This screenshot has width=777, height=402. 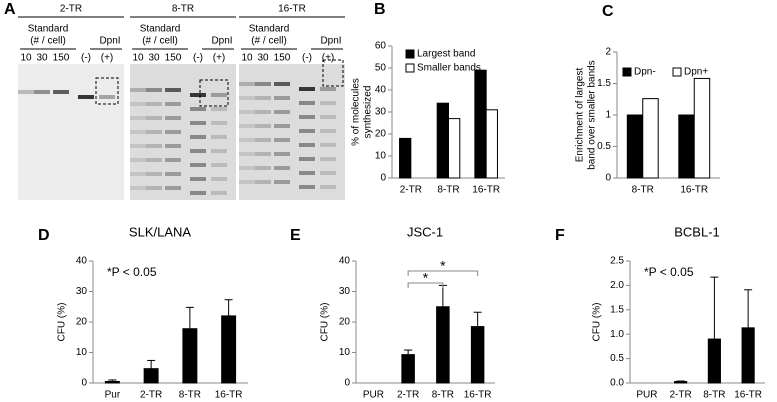 What do you see at coordinates (328, 58) in the screenshot?
I see `gel-lane-label: (+)` at bounding box center [328, 58].